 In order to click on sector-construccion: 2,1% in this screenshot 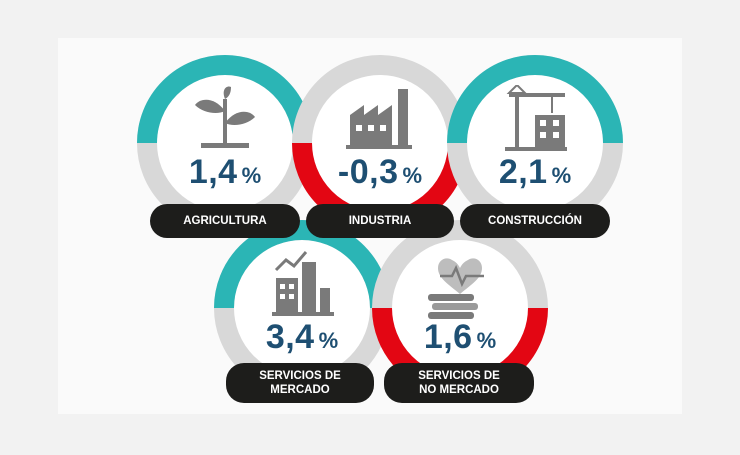, I will do `click(535, 143)`.